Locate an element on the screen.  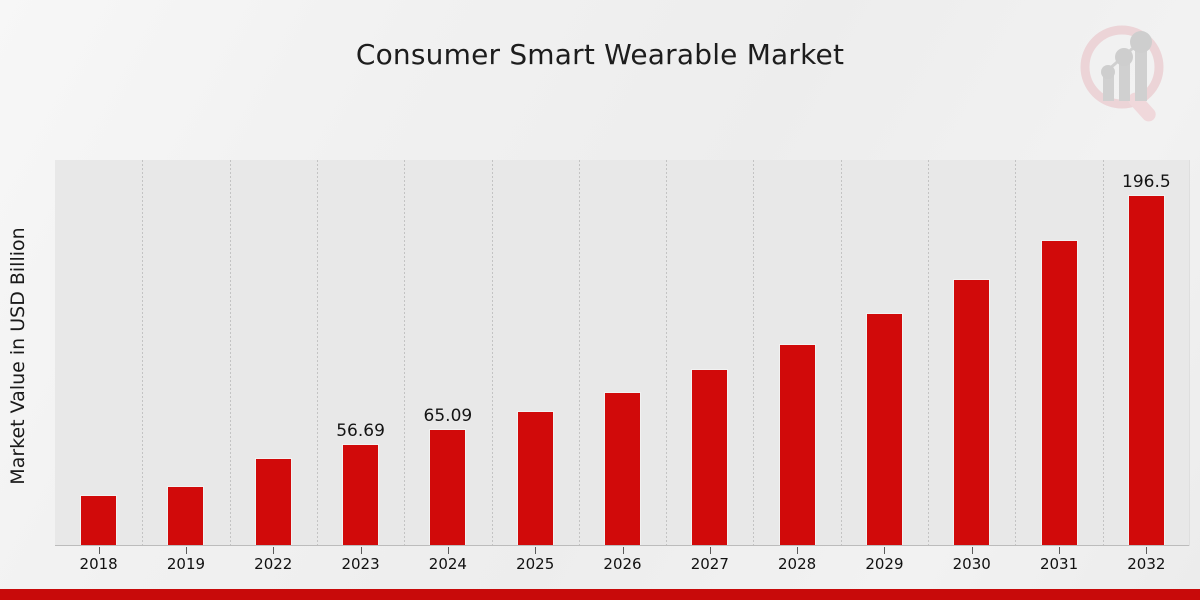
x-tick-2025 is located at coordinates (536, 550).